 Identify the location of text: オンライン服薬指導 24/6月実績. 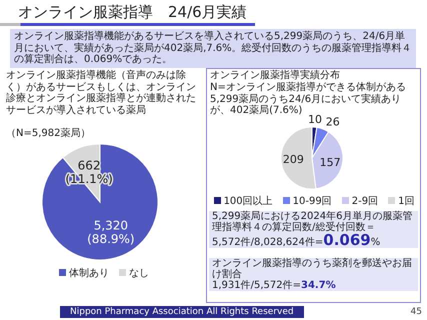
(133, 12).